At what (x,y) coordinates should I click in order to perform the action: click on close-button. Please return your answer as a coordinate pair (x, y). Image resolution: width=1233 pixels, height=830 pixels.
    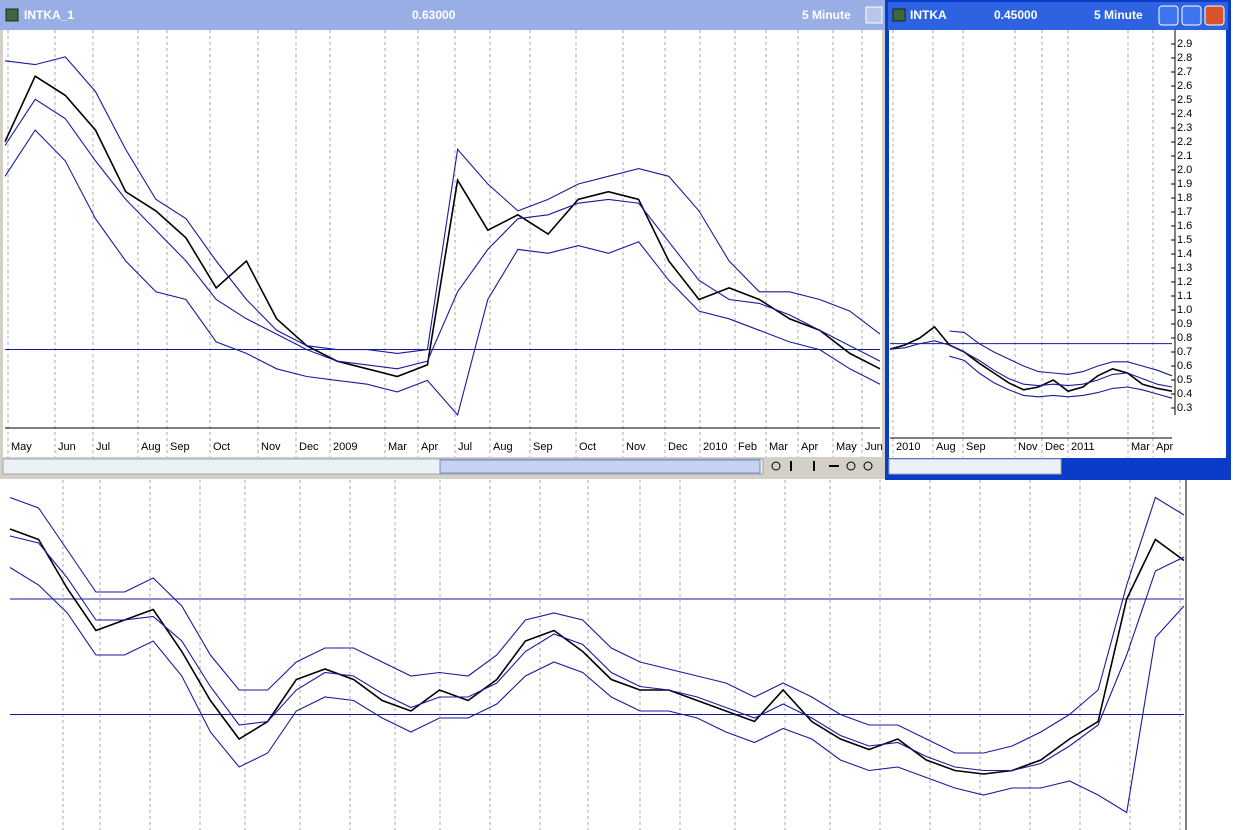
    Looking at the image, I should click on (1214, 15).